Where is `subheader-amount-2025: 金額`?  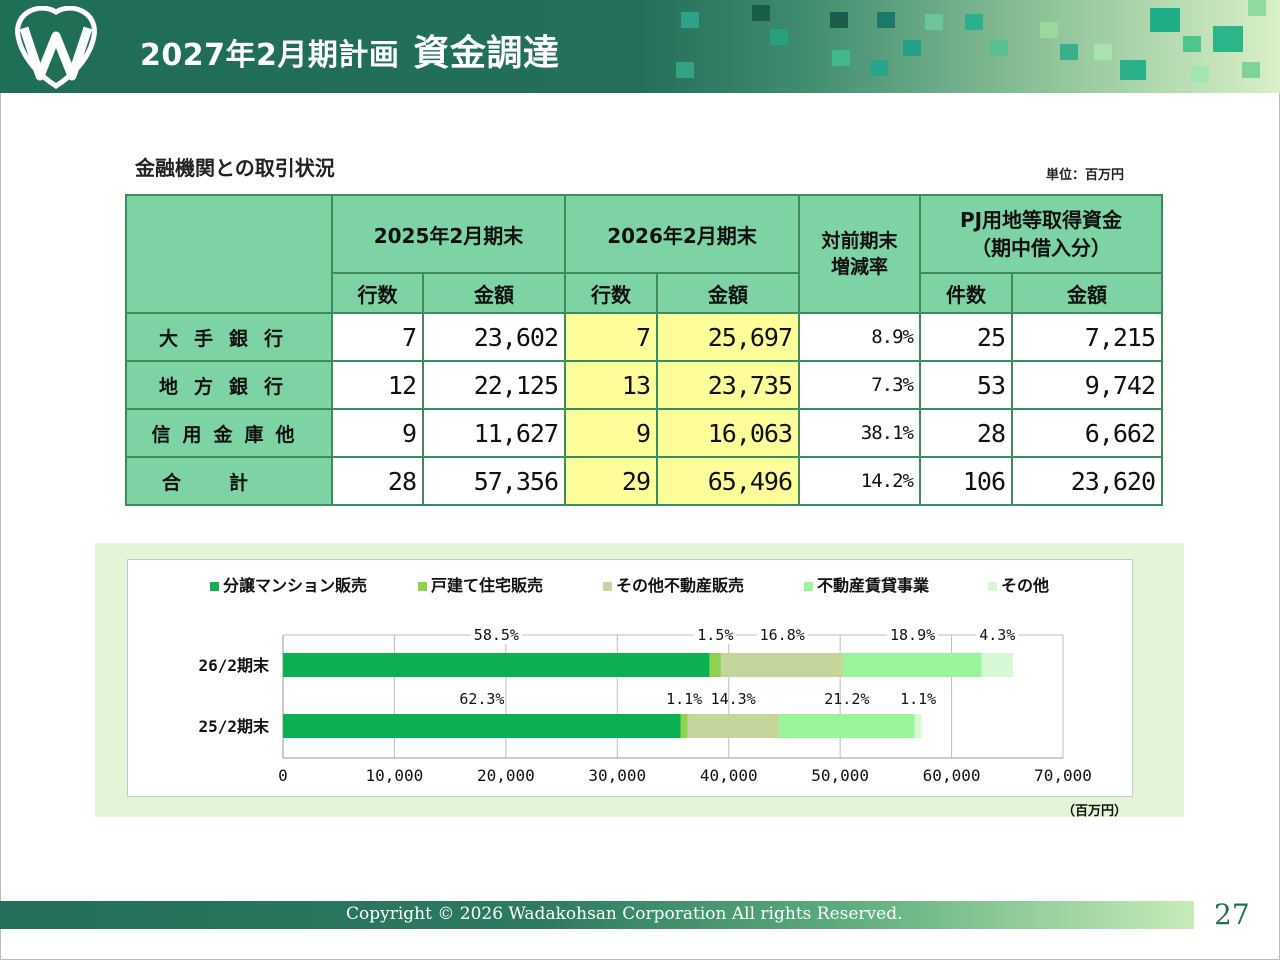 subheader-amount-2025: 金額 is located at coordinates (494, 293).